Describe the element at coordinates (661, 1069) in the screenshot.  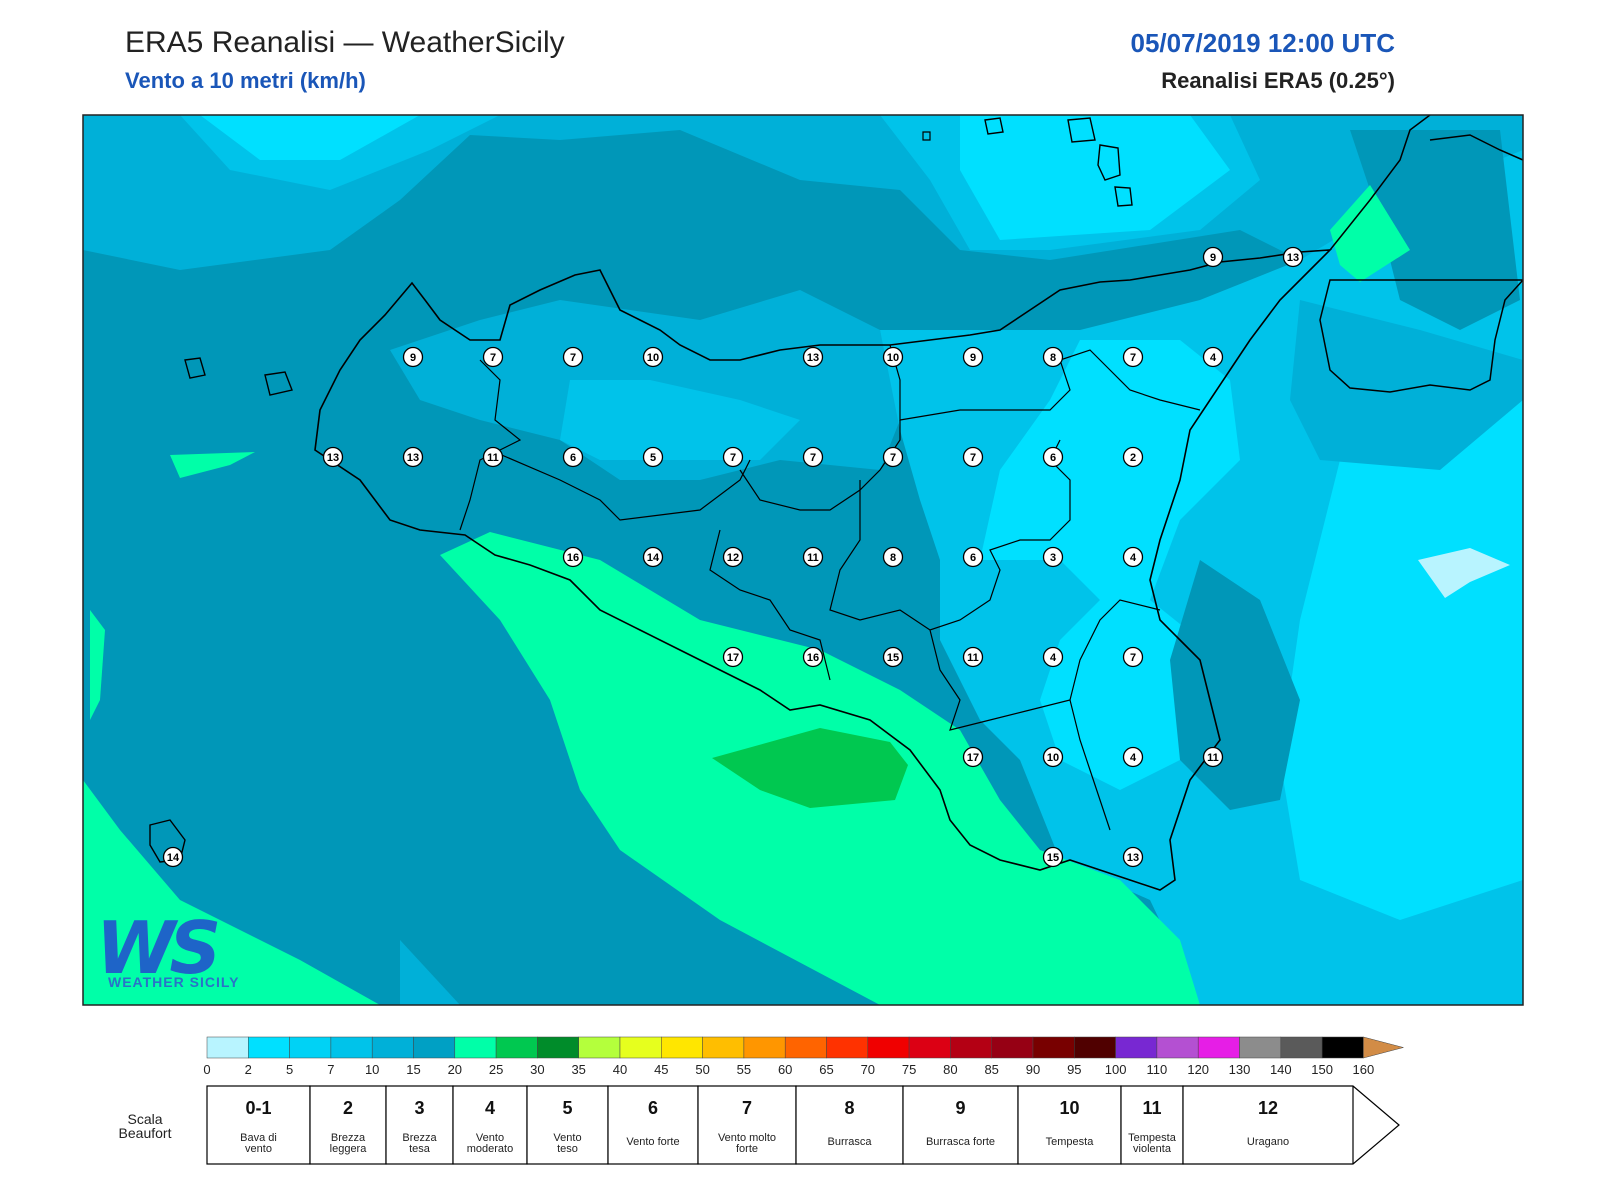
I see `colorbar-tick-label: 45` at that location.